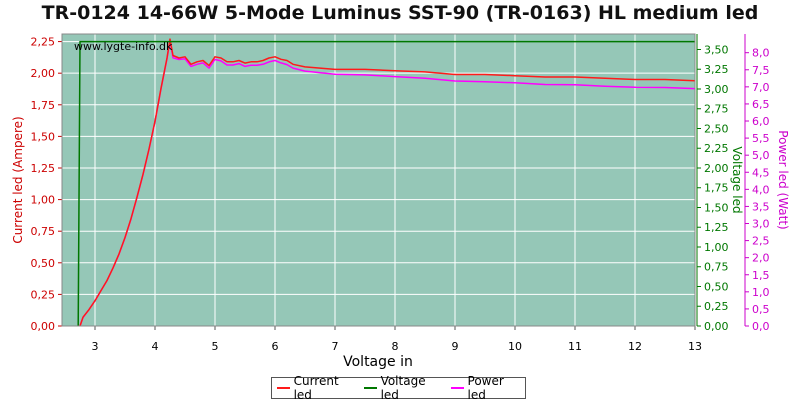 Image resolution: width=800 pixels, height=402 pixels. I want to click on x-tick-label: 8, so click(395, 346).